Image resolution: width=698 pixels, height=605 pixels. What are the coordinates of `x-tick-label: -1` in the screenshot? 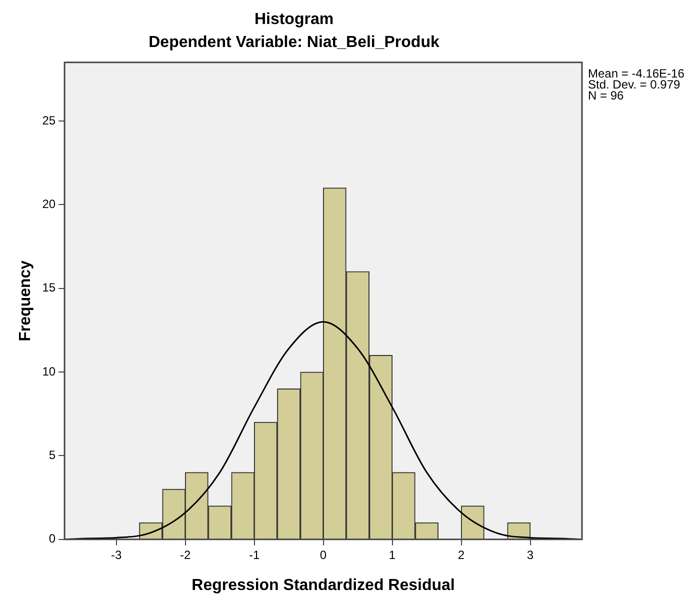 It's located at (254, 555).